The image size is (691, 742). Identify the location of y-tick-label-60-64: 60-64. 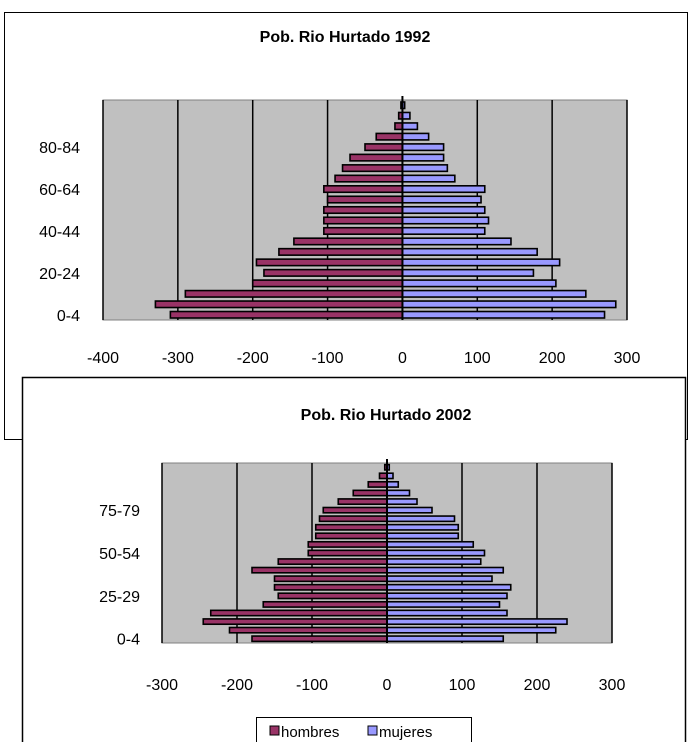
(59, 190).